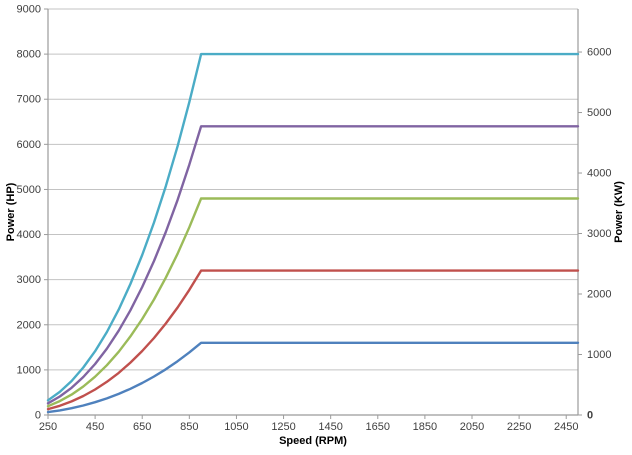 This screenshot has width=632, height=455. What do you see at coordinates (599, 174) in the screenshot?
I see `right-axis-label-4000: 4000` at bounding box center [599, 174].